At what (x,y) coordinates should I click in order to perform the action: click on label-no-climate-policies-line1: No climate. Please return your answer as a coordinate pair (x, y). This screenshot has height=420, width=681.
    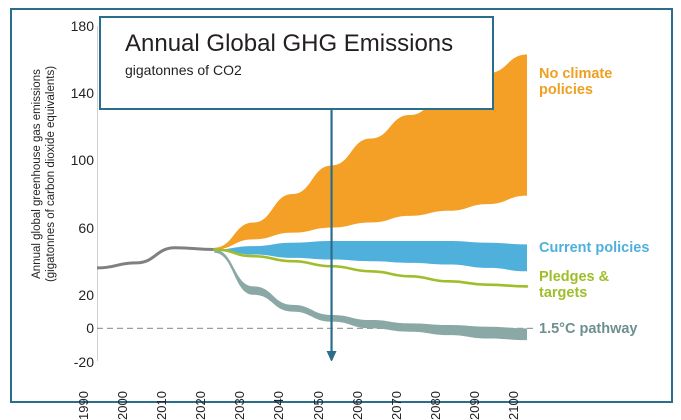
    Looking at the image, I should click on (576, 74).